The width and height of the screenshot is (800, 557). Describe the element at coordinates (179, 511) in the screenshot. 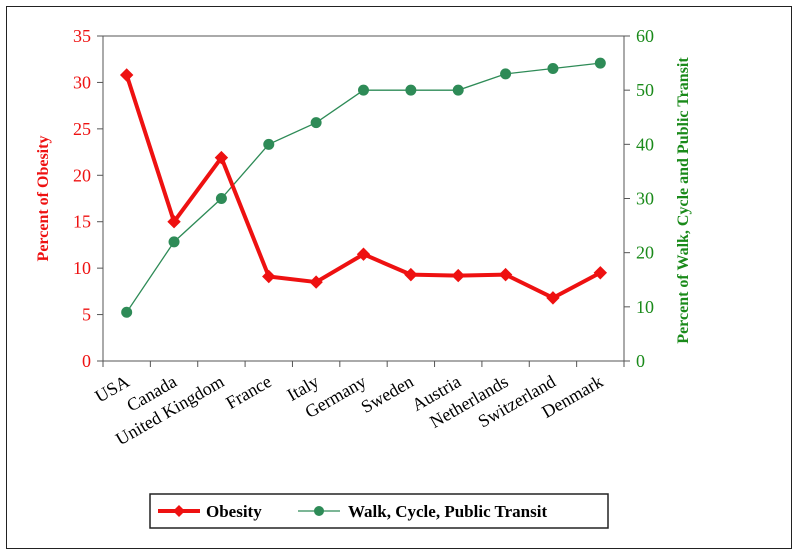

I see `legend-obesity-marker` at that location.